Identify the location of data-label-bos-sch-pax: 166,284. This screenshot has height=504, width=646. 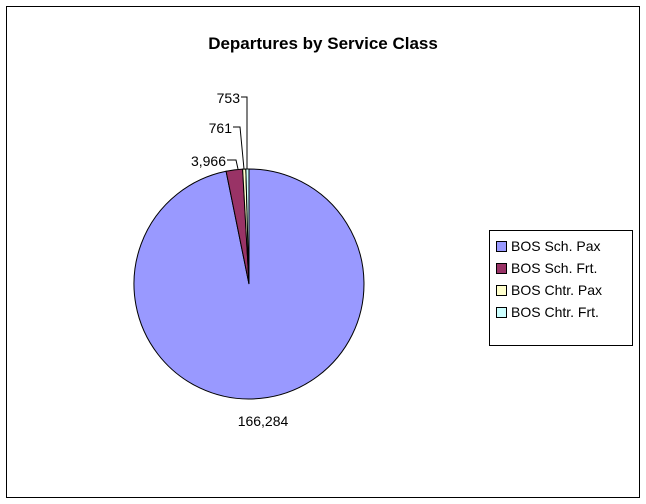
(263, 421).